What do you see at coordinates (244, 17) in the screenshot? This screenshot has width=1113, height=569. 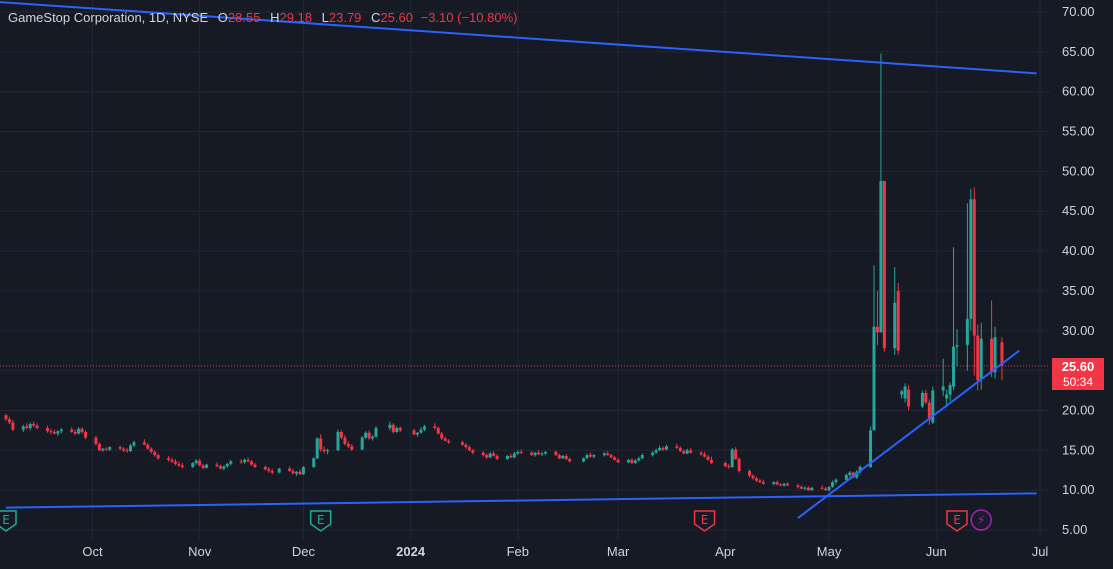 I see `open-value: 28.55` at bounding box center [244, 17].